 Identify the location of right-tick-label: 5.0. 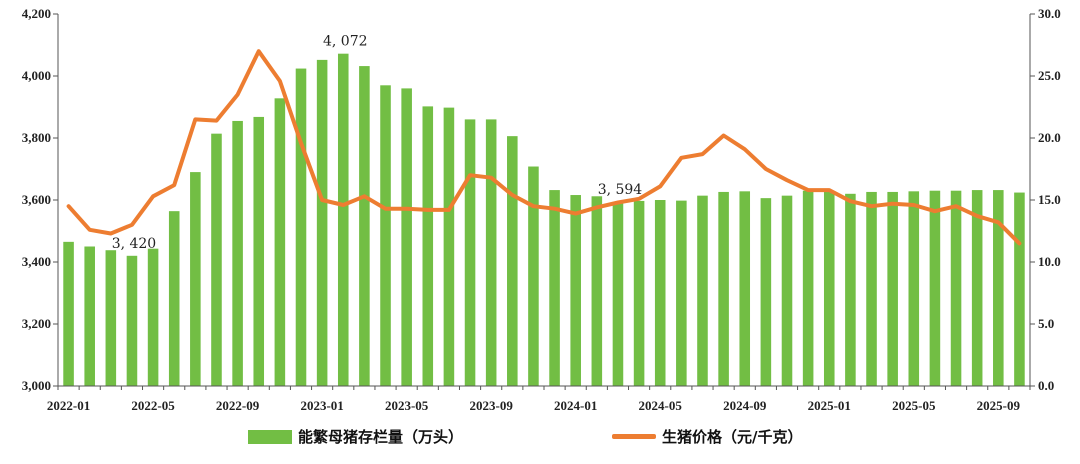
(1046, 323).